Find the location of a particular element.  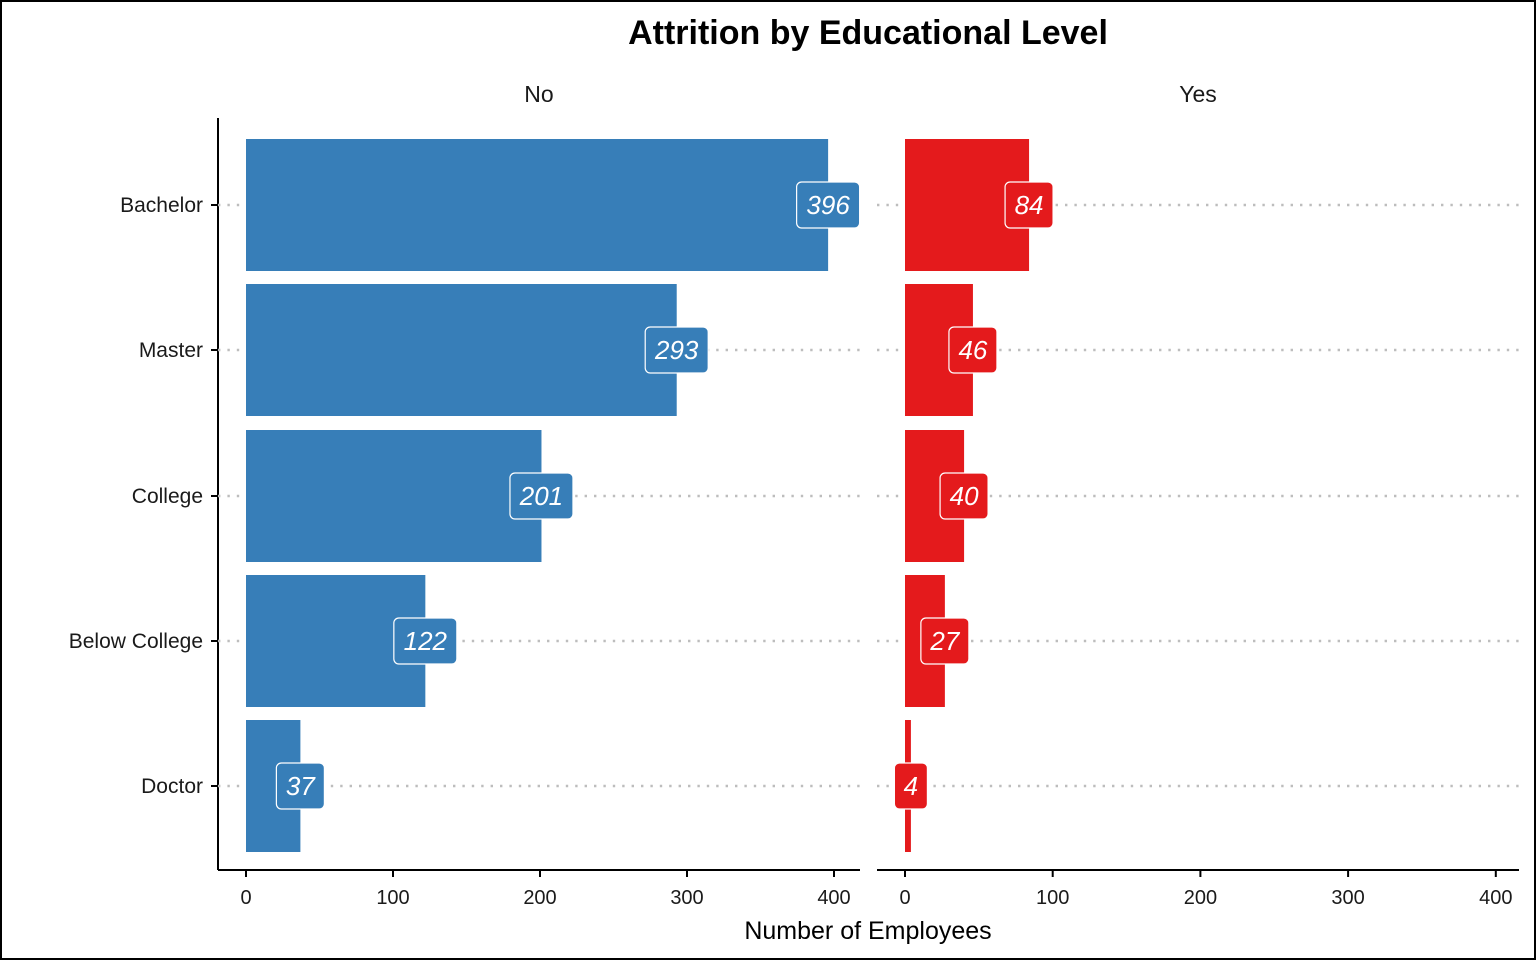

data-label: 37 is located at coordinates (301, 786).